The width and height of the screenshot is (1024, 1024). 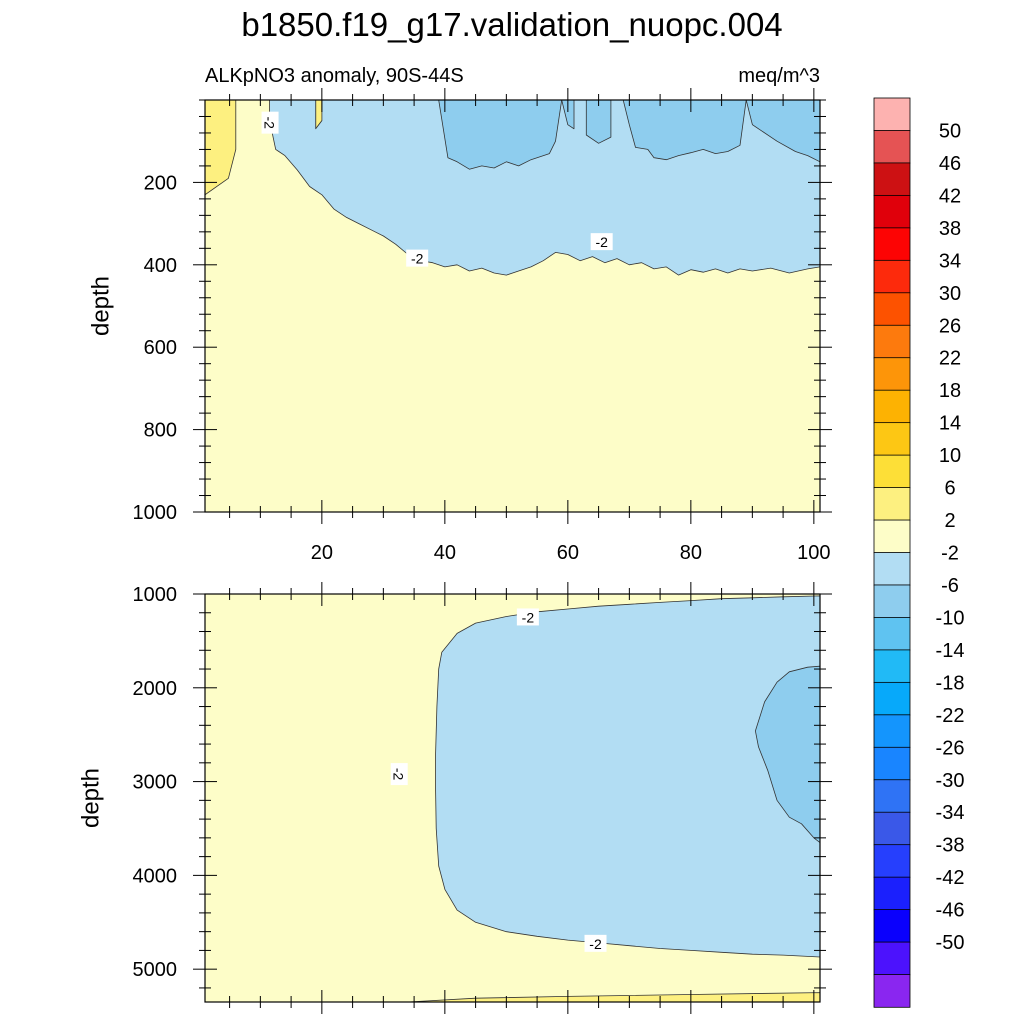 What do you see at coordinates (160, 266) in the screenshot?
I see `y-tick-label: 400` at bounding box center [160, 266].